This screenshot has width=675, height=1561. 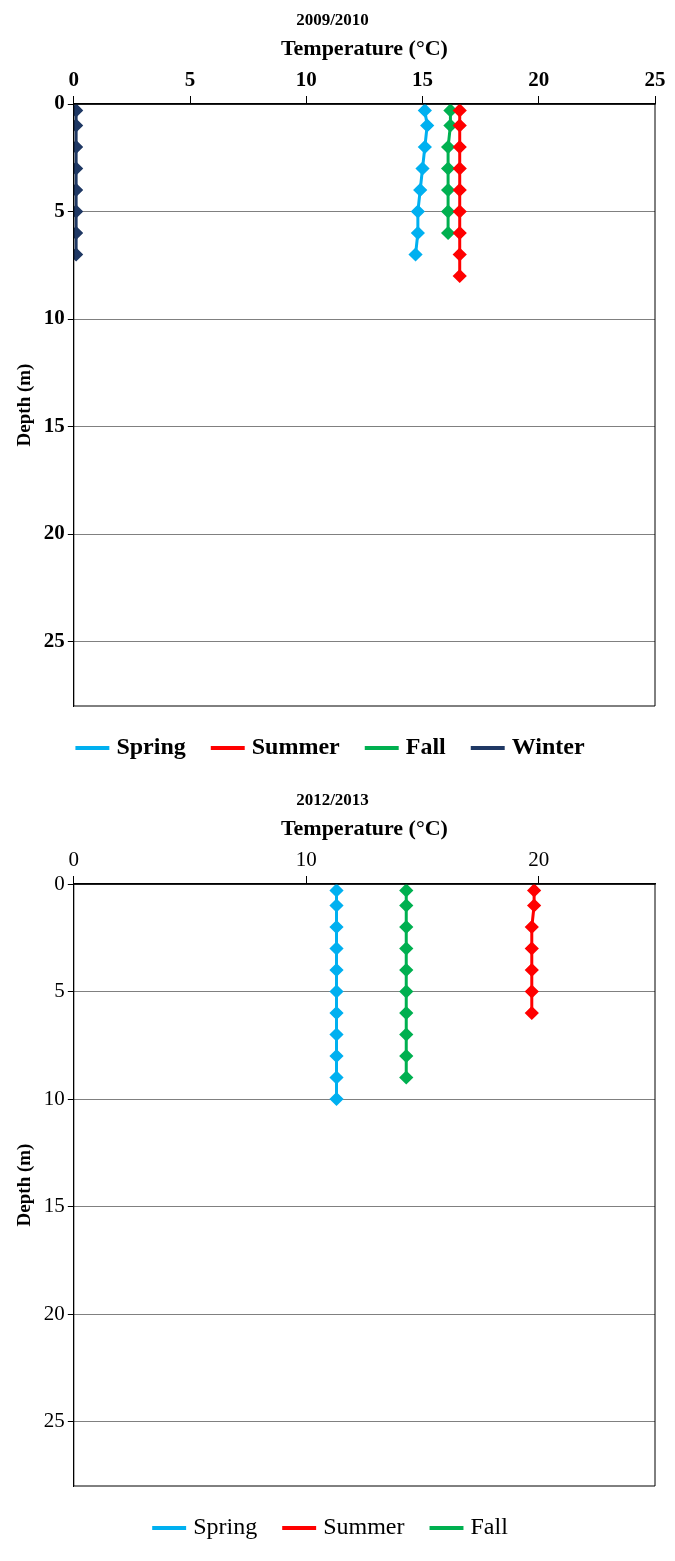 I want to click on chart-title: 2012/2013, so click(x=332, y=799).